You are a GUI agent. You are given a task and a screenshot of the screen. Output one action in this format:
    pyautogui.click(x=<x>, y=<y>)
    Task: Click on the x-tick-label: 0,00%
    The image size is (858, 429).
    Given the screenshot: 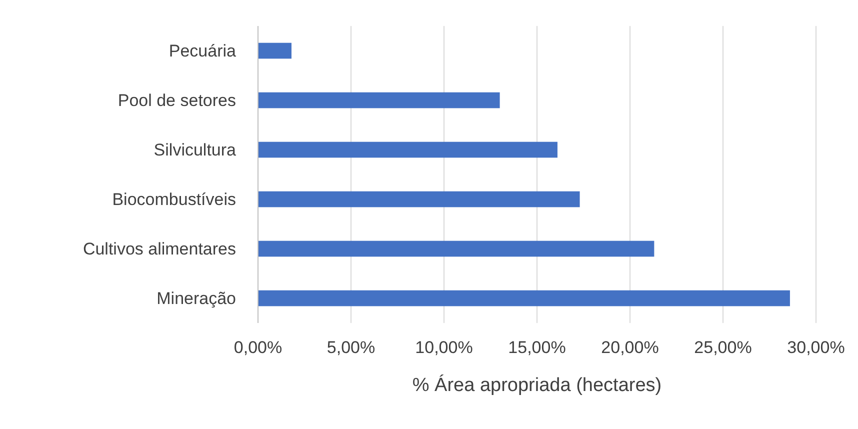 What is the action you would take?
    pyautogui.click(x=258, y=347)
    